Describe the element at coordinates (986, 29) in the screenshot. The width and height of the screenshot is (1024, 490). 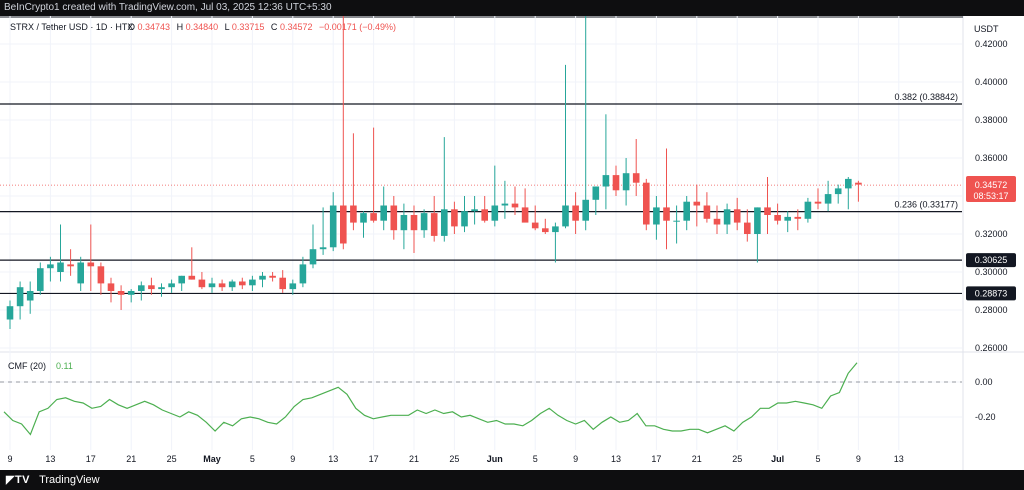
I see `currency-label: USDT` at that location.